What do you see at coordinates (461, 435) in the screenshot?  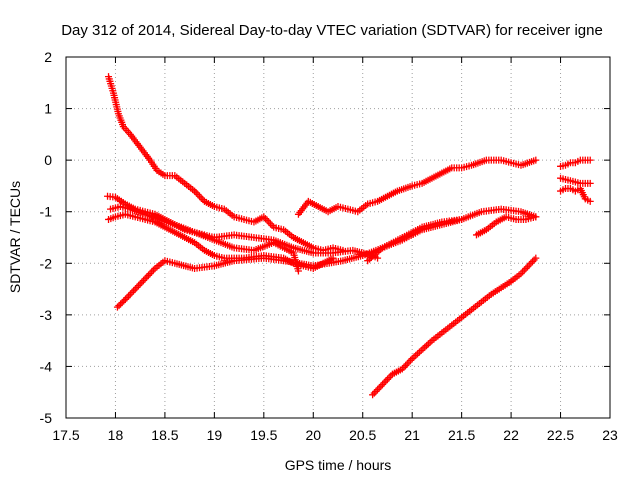 I see `x-tick-label: 21.5` at bounding box center [461, 435].